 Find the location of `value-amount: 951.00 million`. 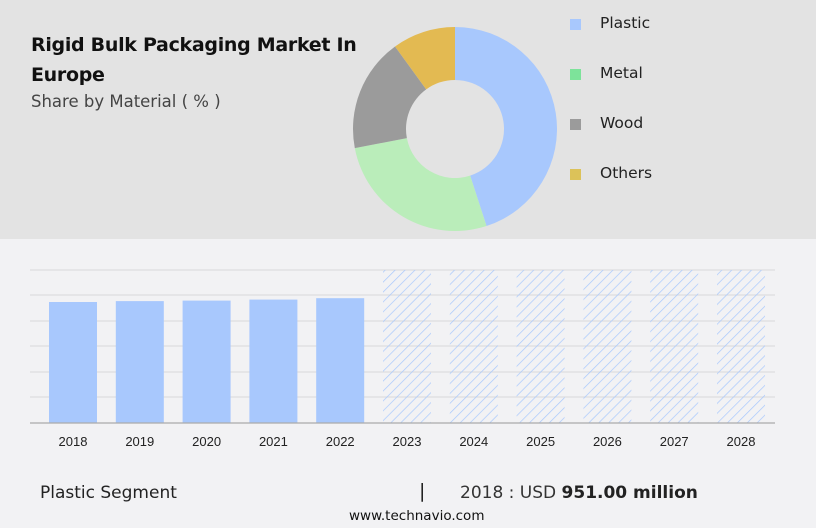

value-amount: 951.00 million is located at coordinates (629, 493).